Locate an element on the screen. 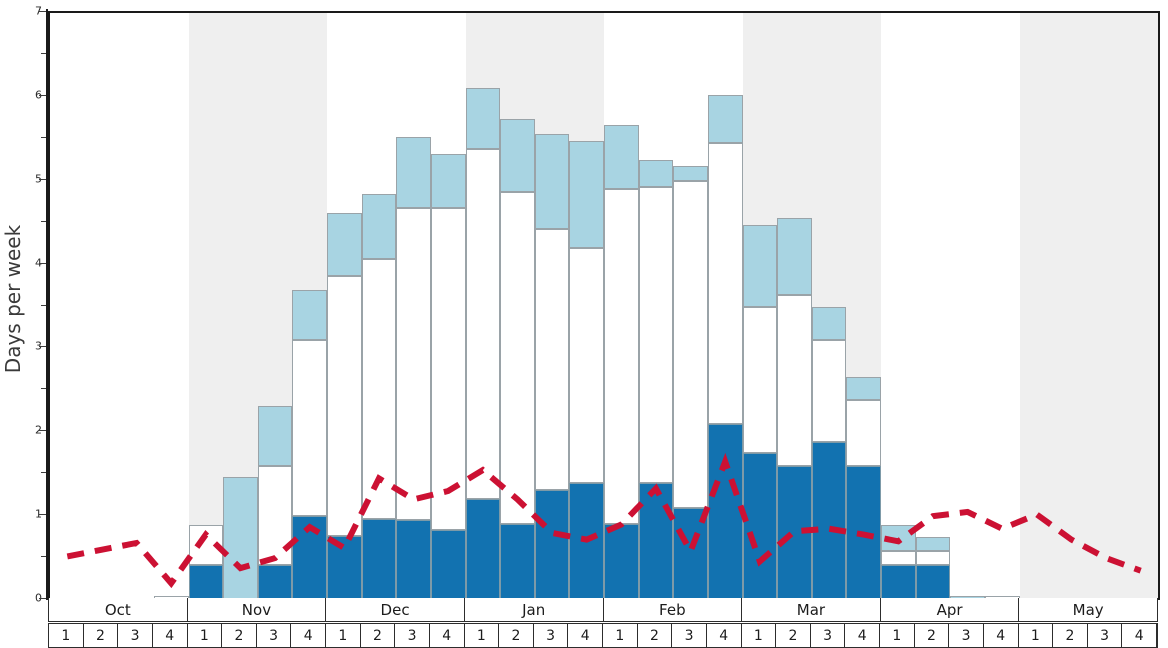  month-axis-row: Oct Nov Dec Jan Feb Mar Apr May is located at coordinates (603, 610).